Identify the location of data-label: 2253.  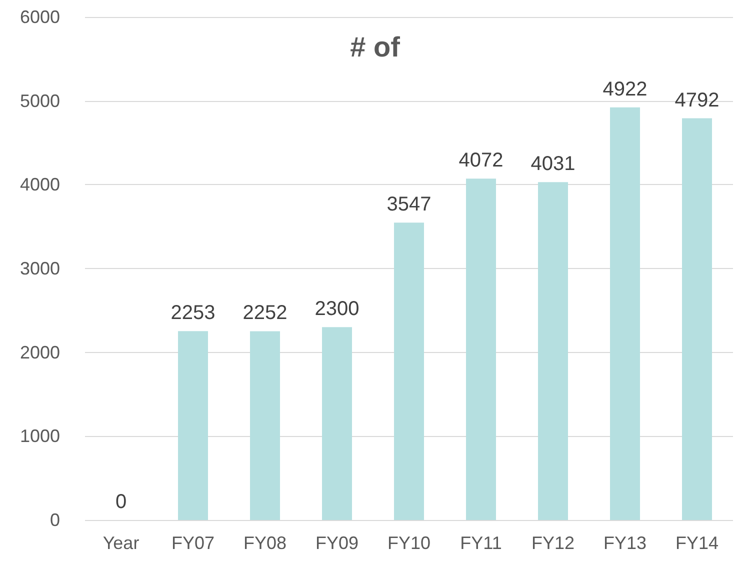
(193, 313).